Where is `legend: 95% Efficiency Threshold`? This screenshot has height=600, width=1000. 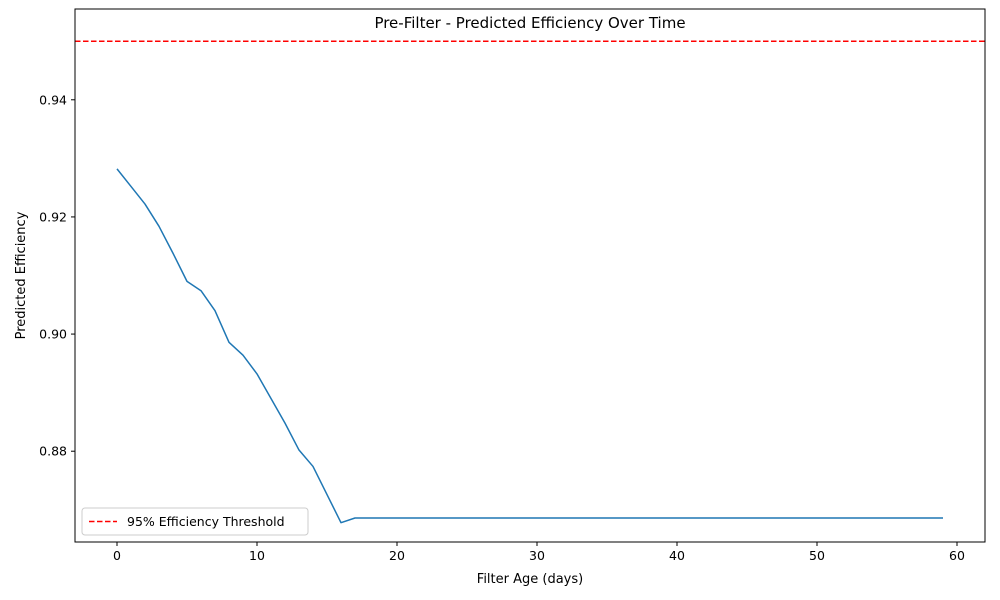 legend: 95% Efficiency Threshold is located at coordinates (195, 521).